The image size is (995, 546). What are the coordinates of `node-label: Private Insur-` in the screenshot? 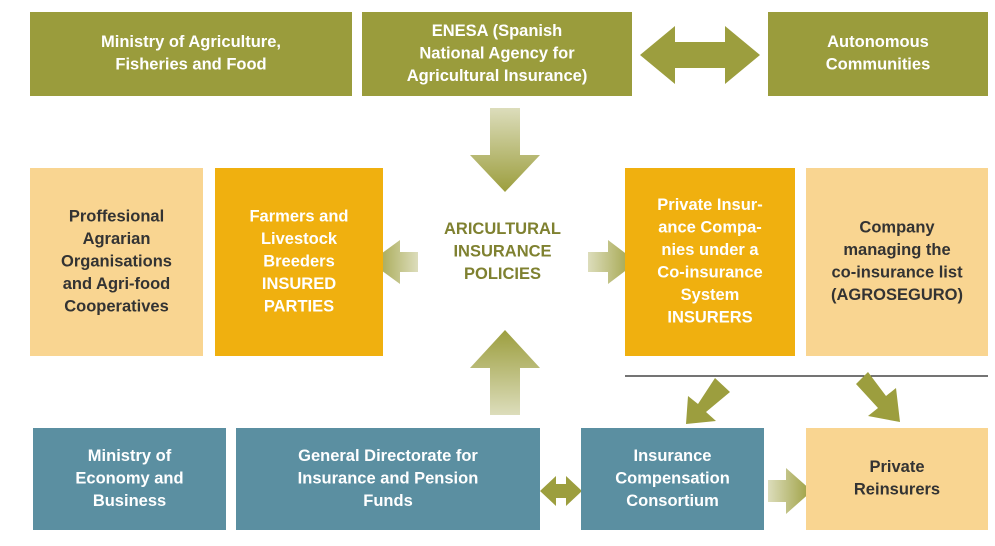 It's located at (709, 205).